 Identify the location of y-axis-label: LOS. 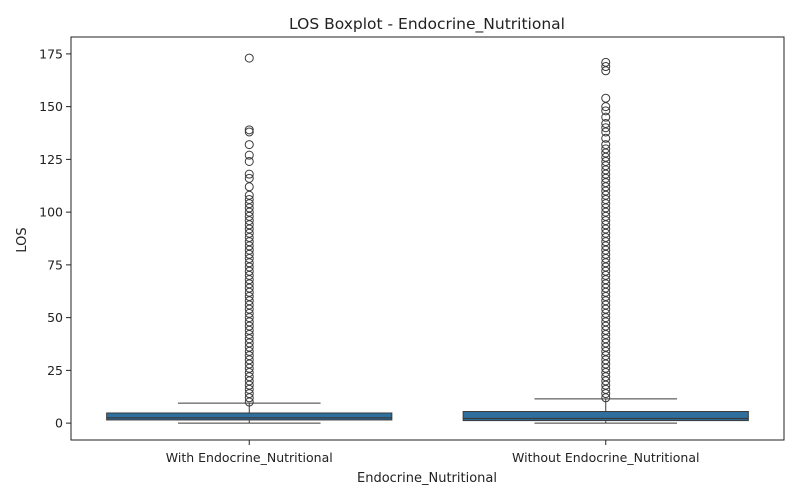
(22, 239).